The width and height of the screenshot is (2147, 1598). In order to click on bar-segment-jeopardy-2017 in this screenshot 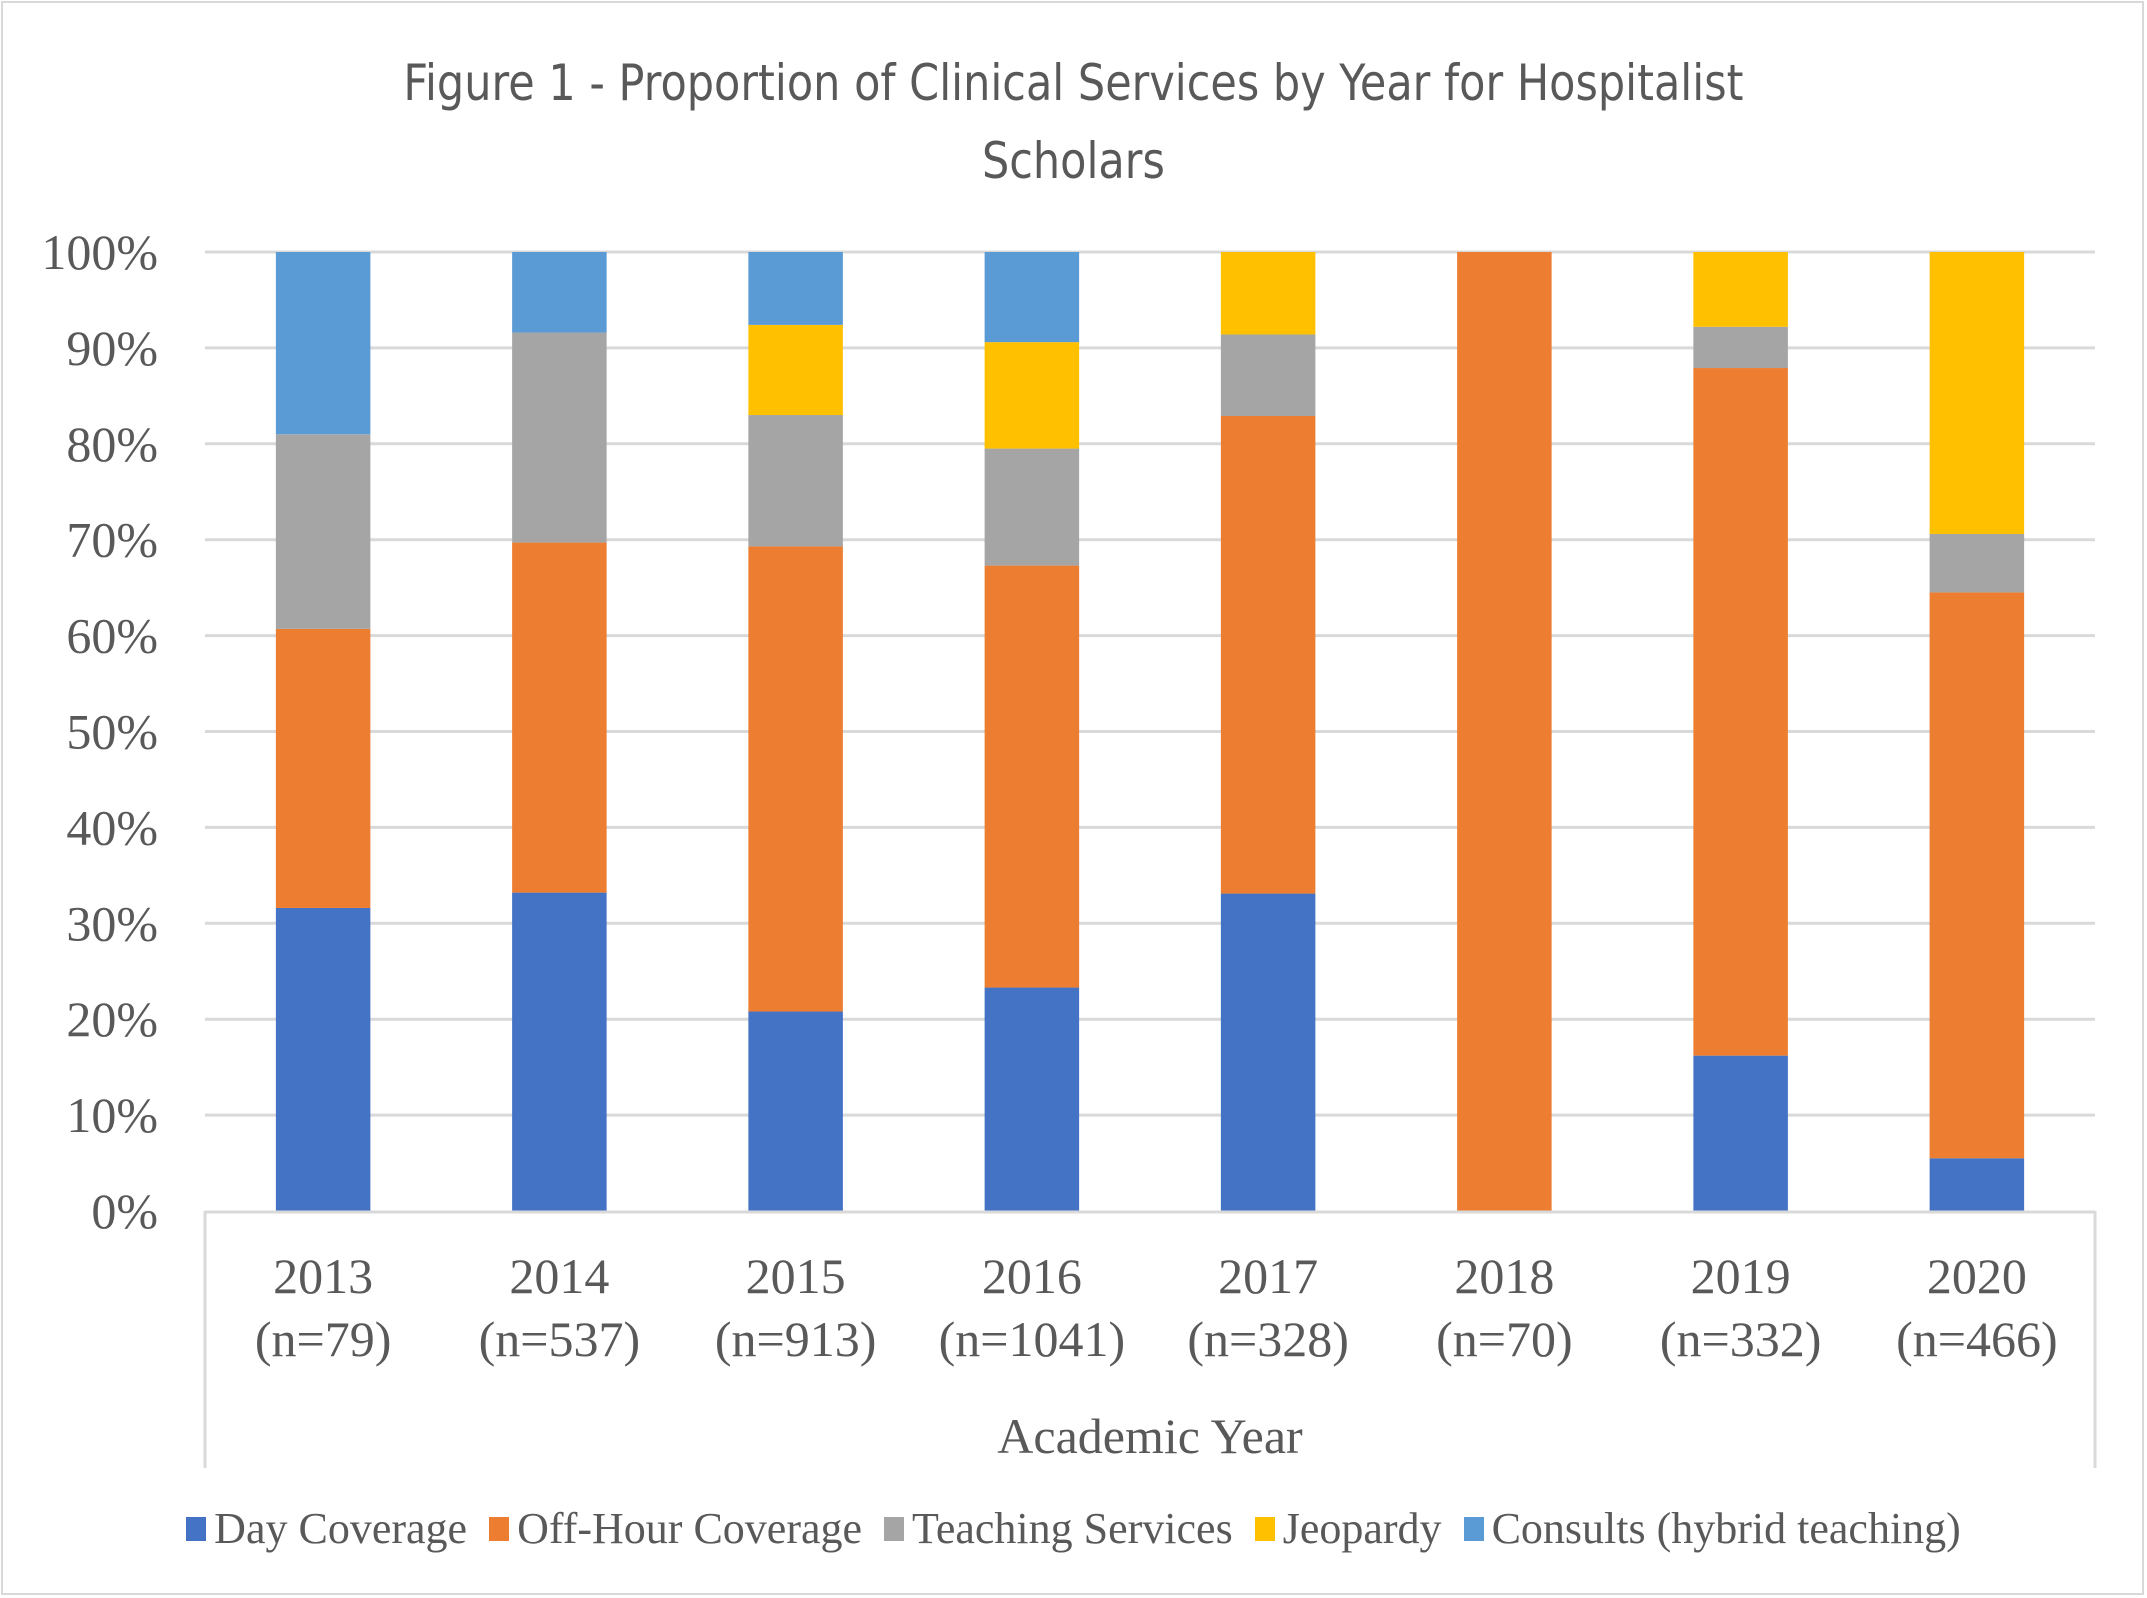, I will do `click(1268, 293)`.